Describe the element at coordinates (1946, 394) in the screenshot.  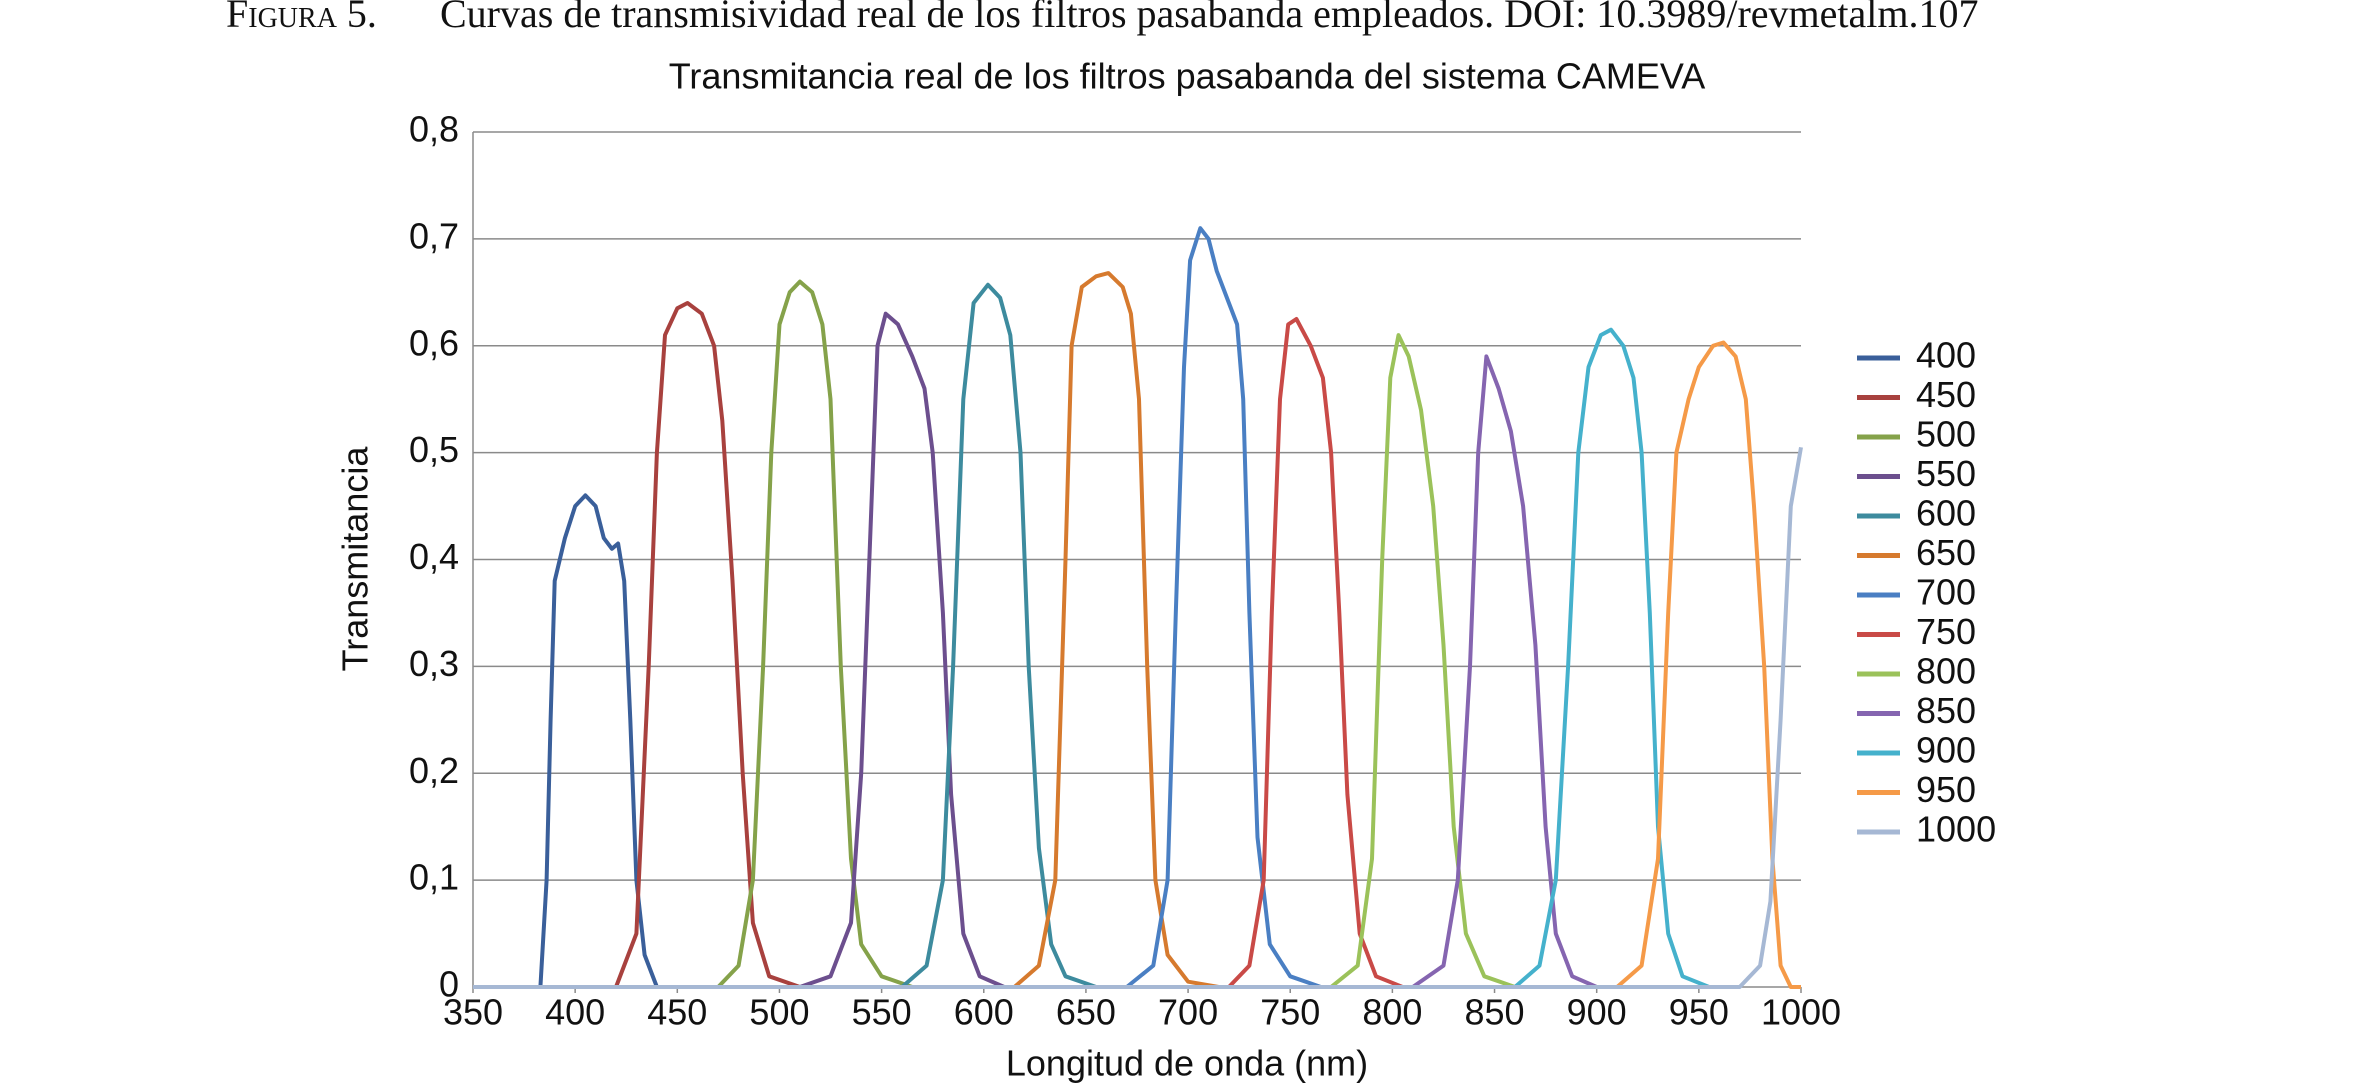
I see `legend-label: 450` at that location.